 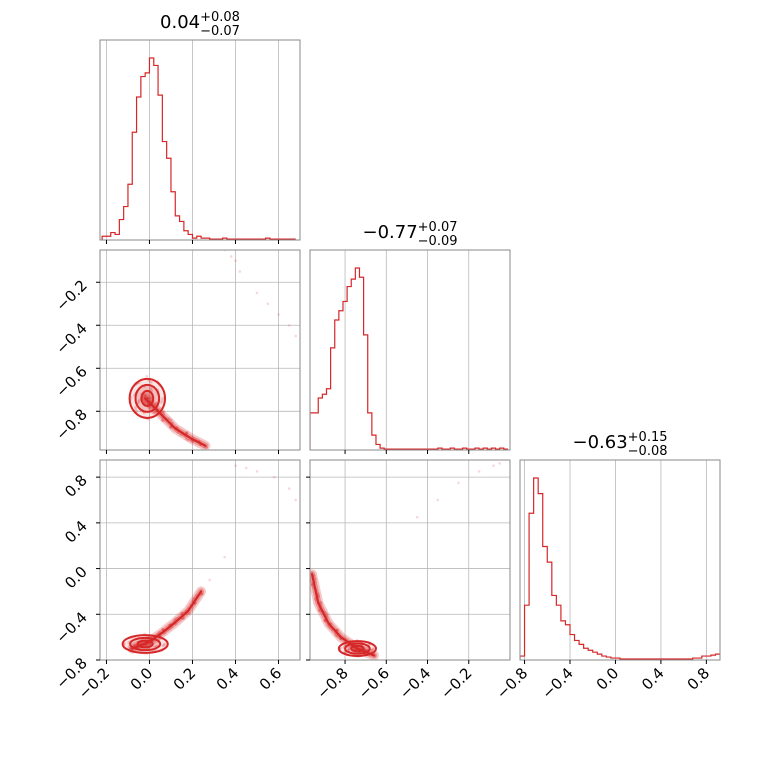 I want to click on x-tick-label: −0.2, so click(x=456, y=683).